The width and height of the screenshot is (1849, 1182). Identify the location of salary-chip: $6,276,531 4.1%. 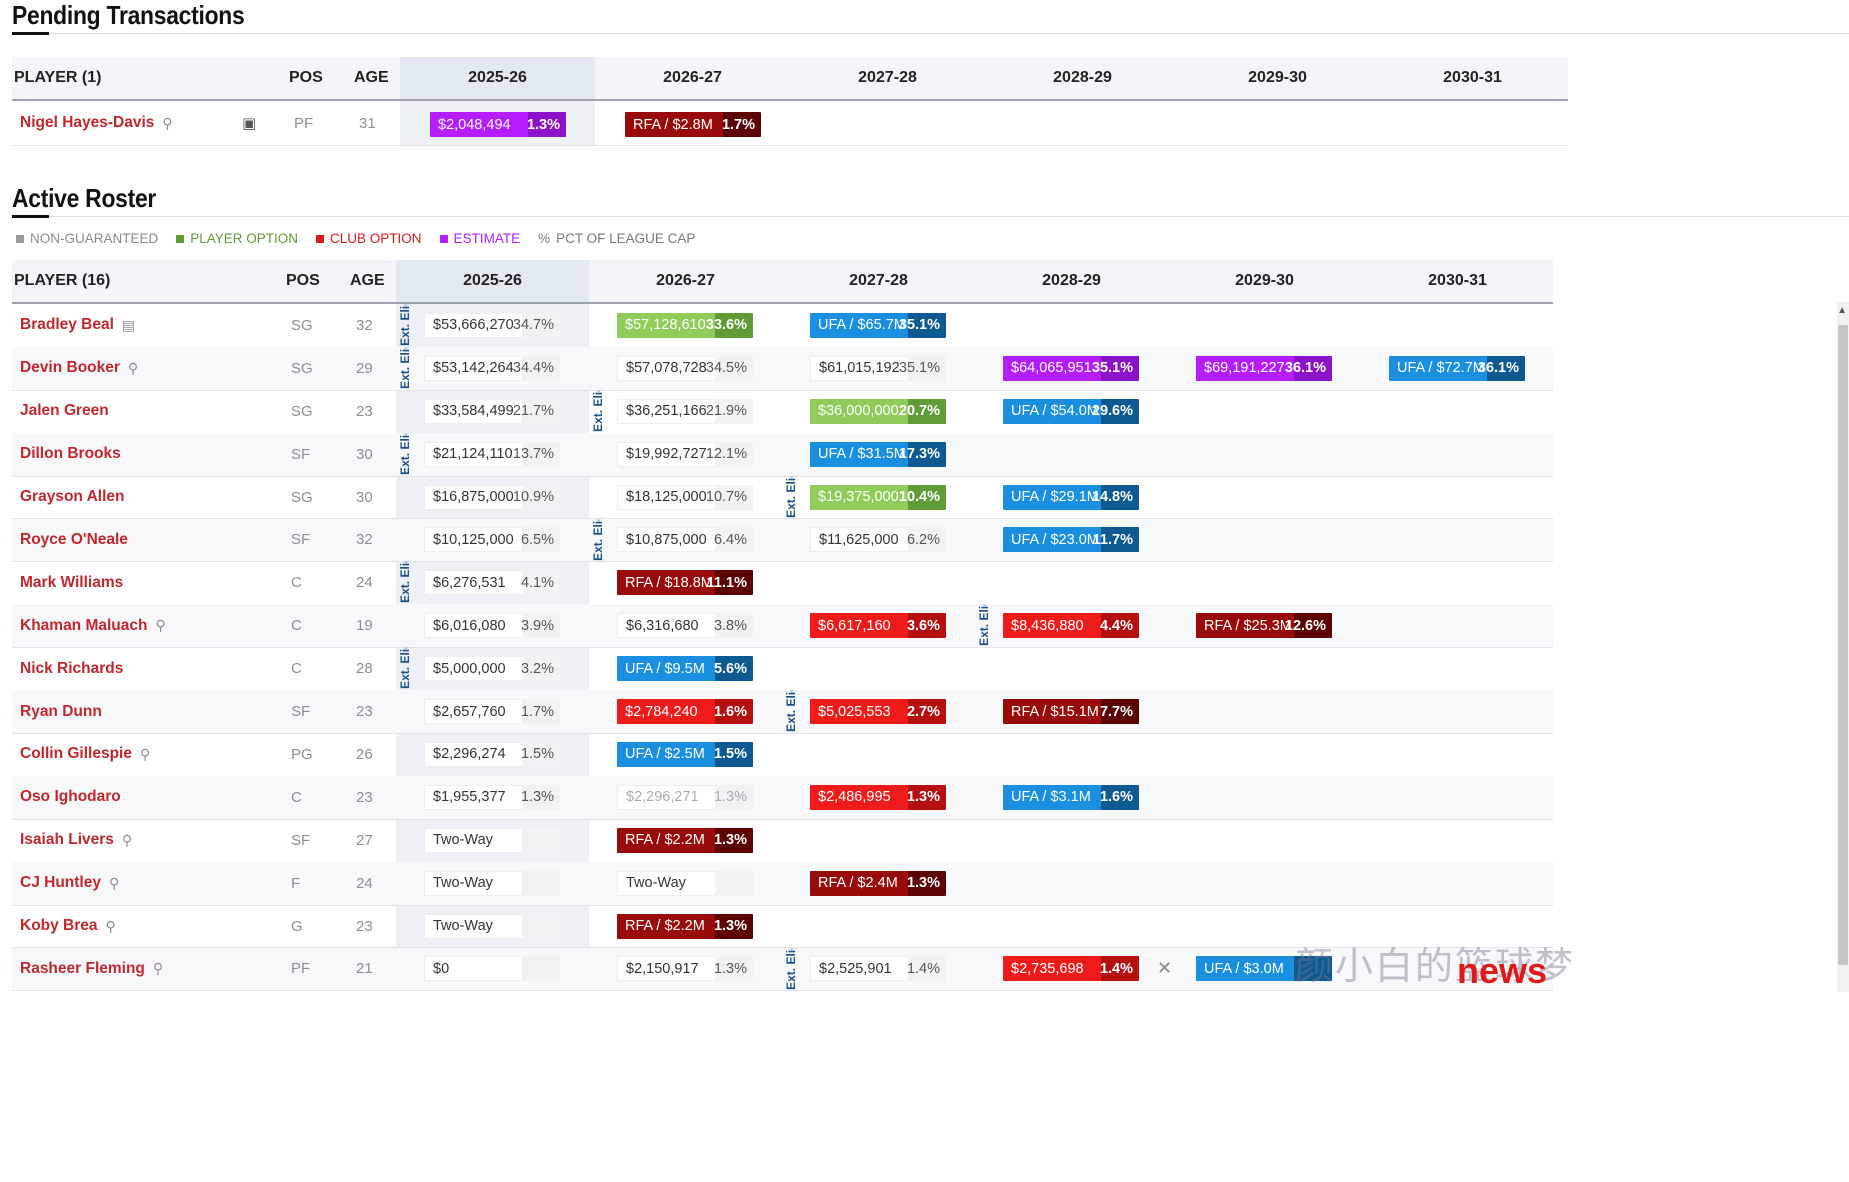
(492, 583).